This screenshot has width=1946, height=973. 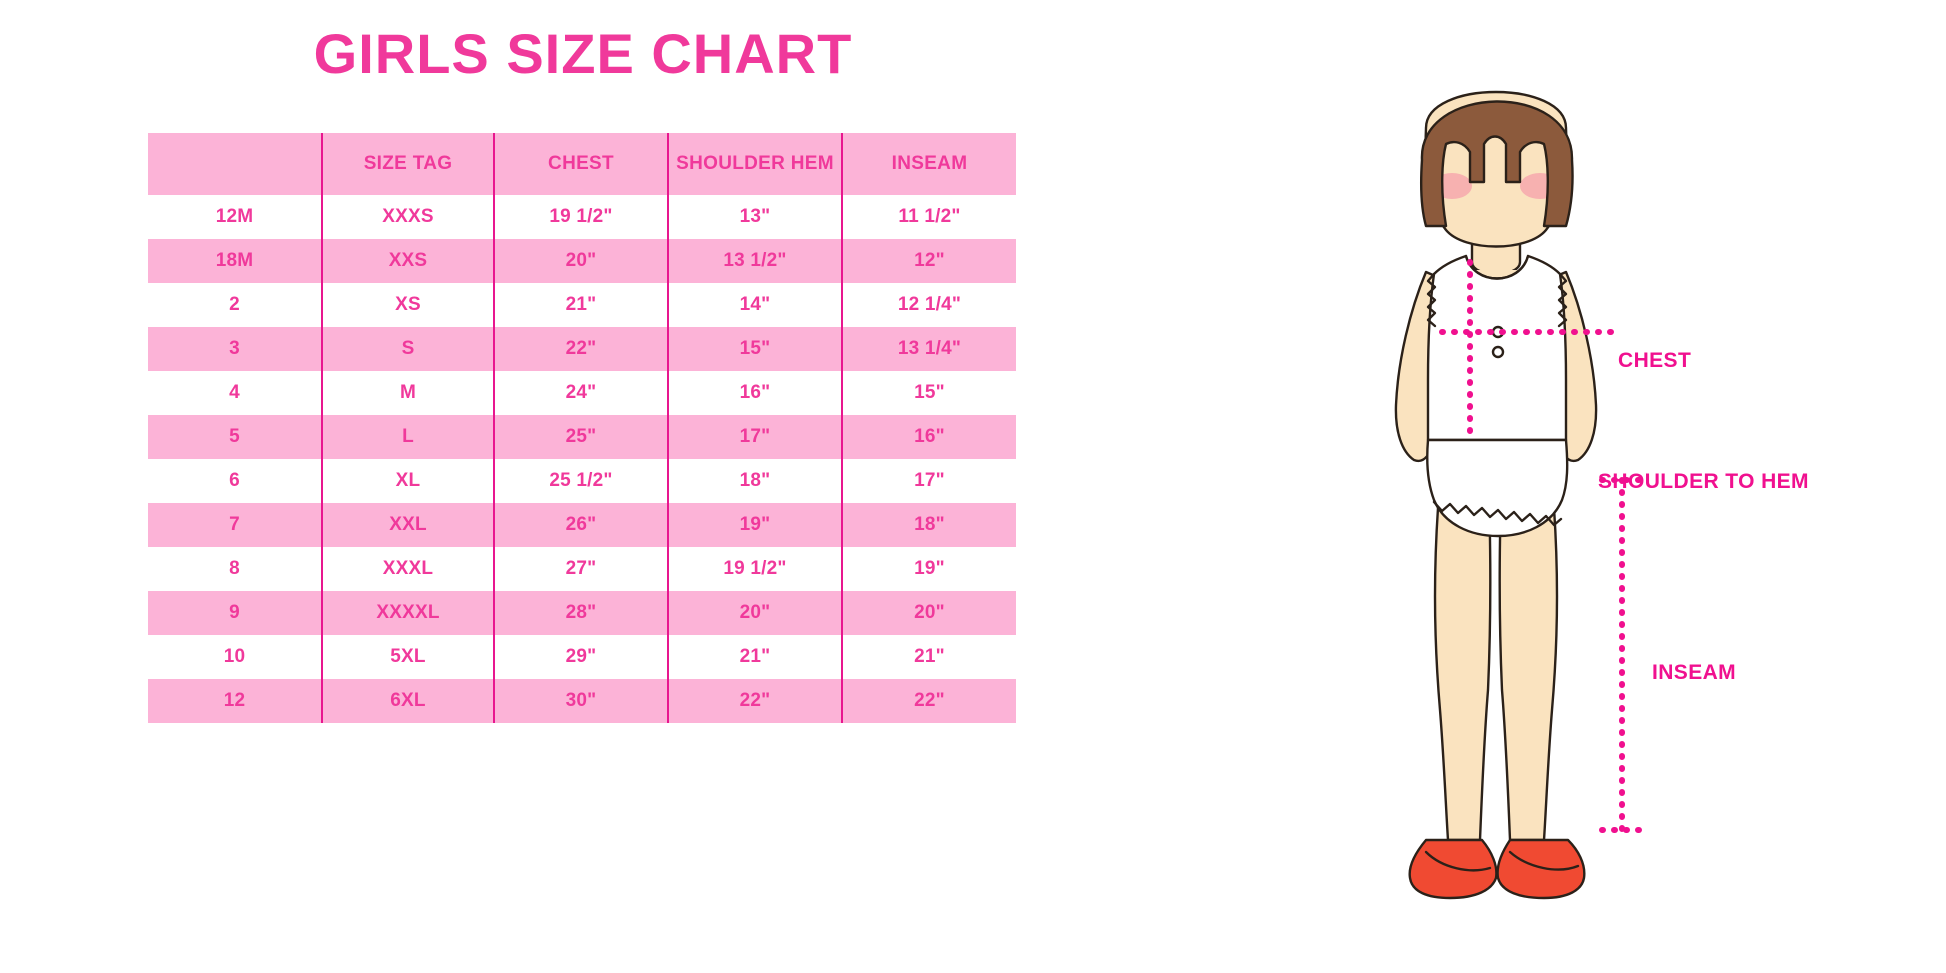 What do you see at coordinates (929, 163) in the screenshot?
I see `column-header-inseam: INSEAM` at bounding box center [929, 163].